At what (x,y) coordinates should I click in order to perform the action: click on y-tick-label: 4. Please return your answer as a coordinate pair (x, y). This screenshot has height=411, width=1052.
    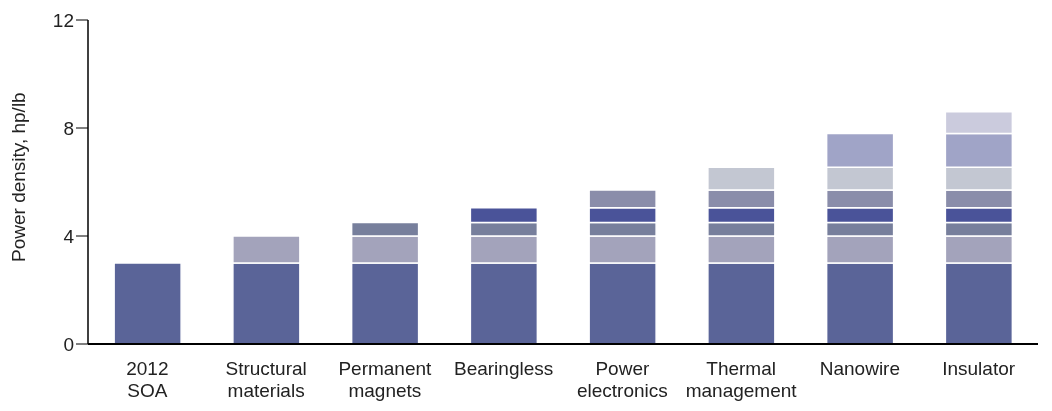
    Looking at the image, I should click on (69, 236).